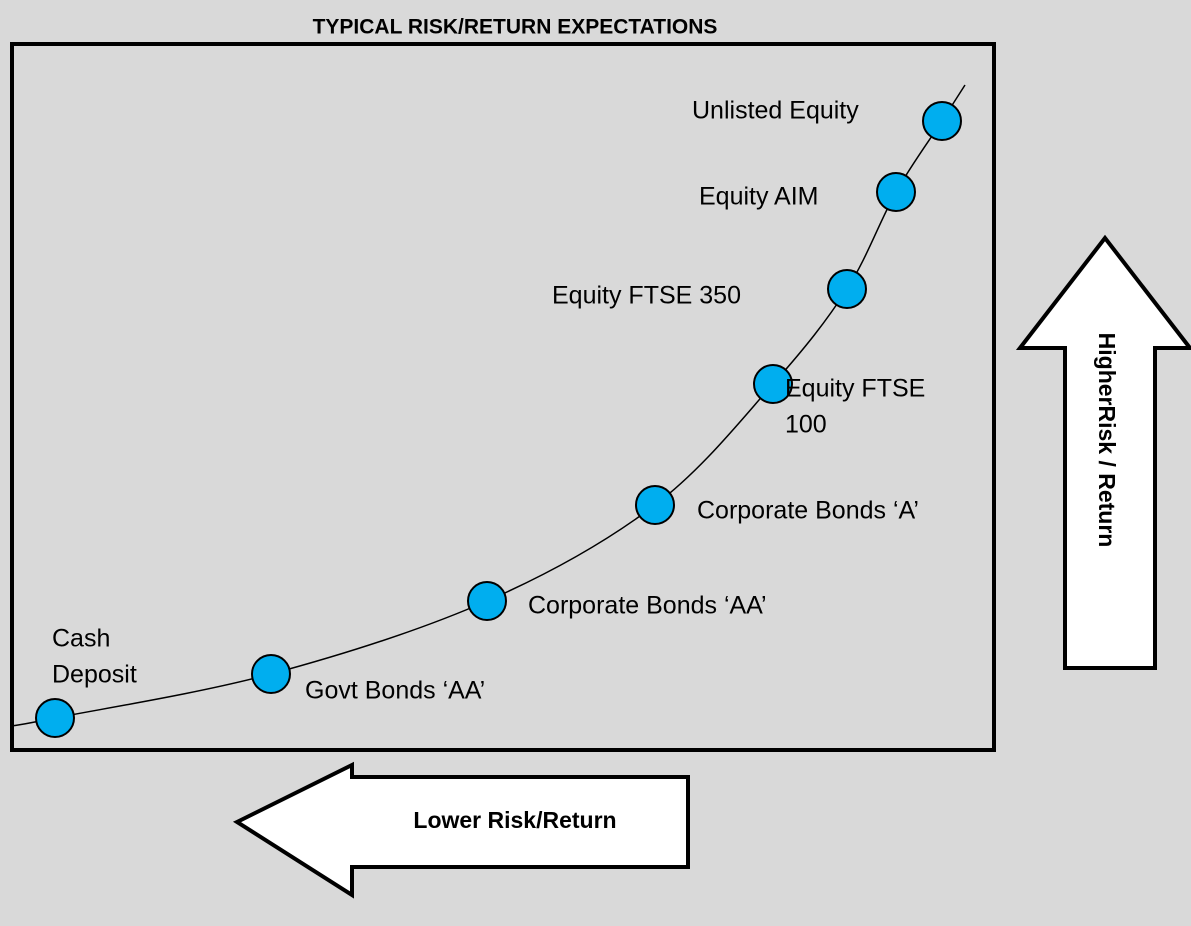 The height and width of the screenshot is (926, 1191). Describe the element at coordinates (647, 606) in the screenshot. I see `node-label: Corporate Bonds ‘AA’` at that location.